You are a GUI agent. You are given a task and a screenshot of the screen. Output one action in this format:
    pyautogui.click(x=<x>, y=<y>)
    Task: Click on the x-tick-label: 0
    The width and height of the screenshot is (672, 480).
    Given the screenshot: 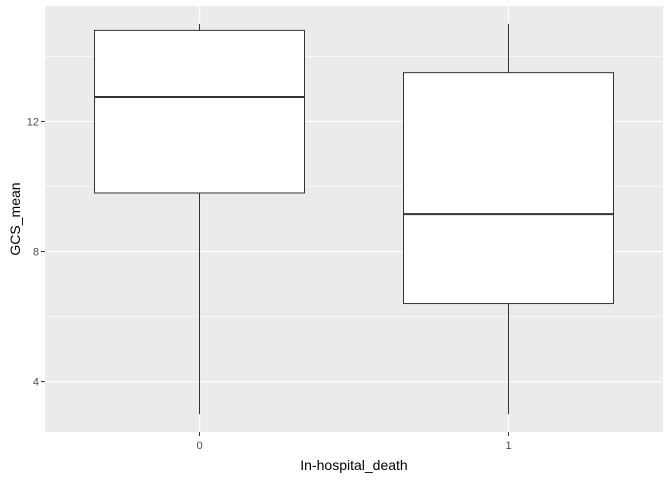 What is the action you would take?
    pyautogui.click(x=199, y=446)
    